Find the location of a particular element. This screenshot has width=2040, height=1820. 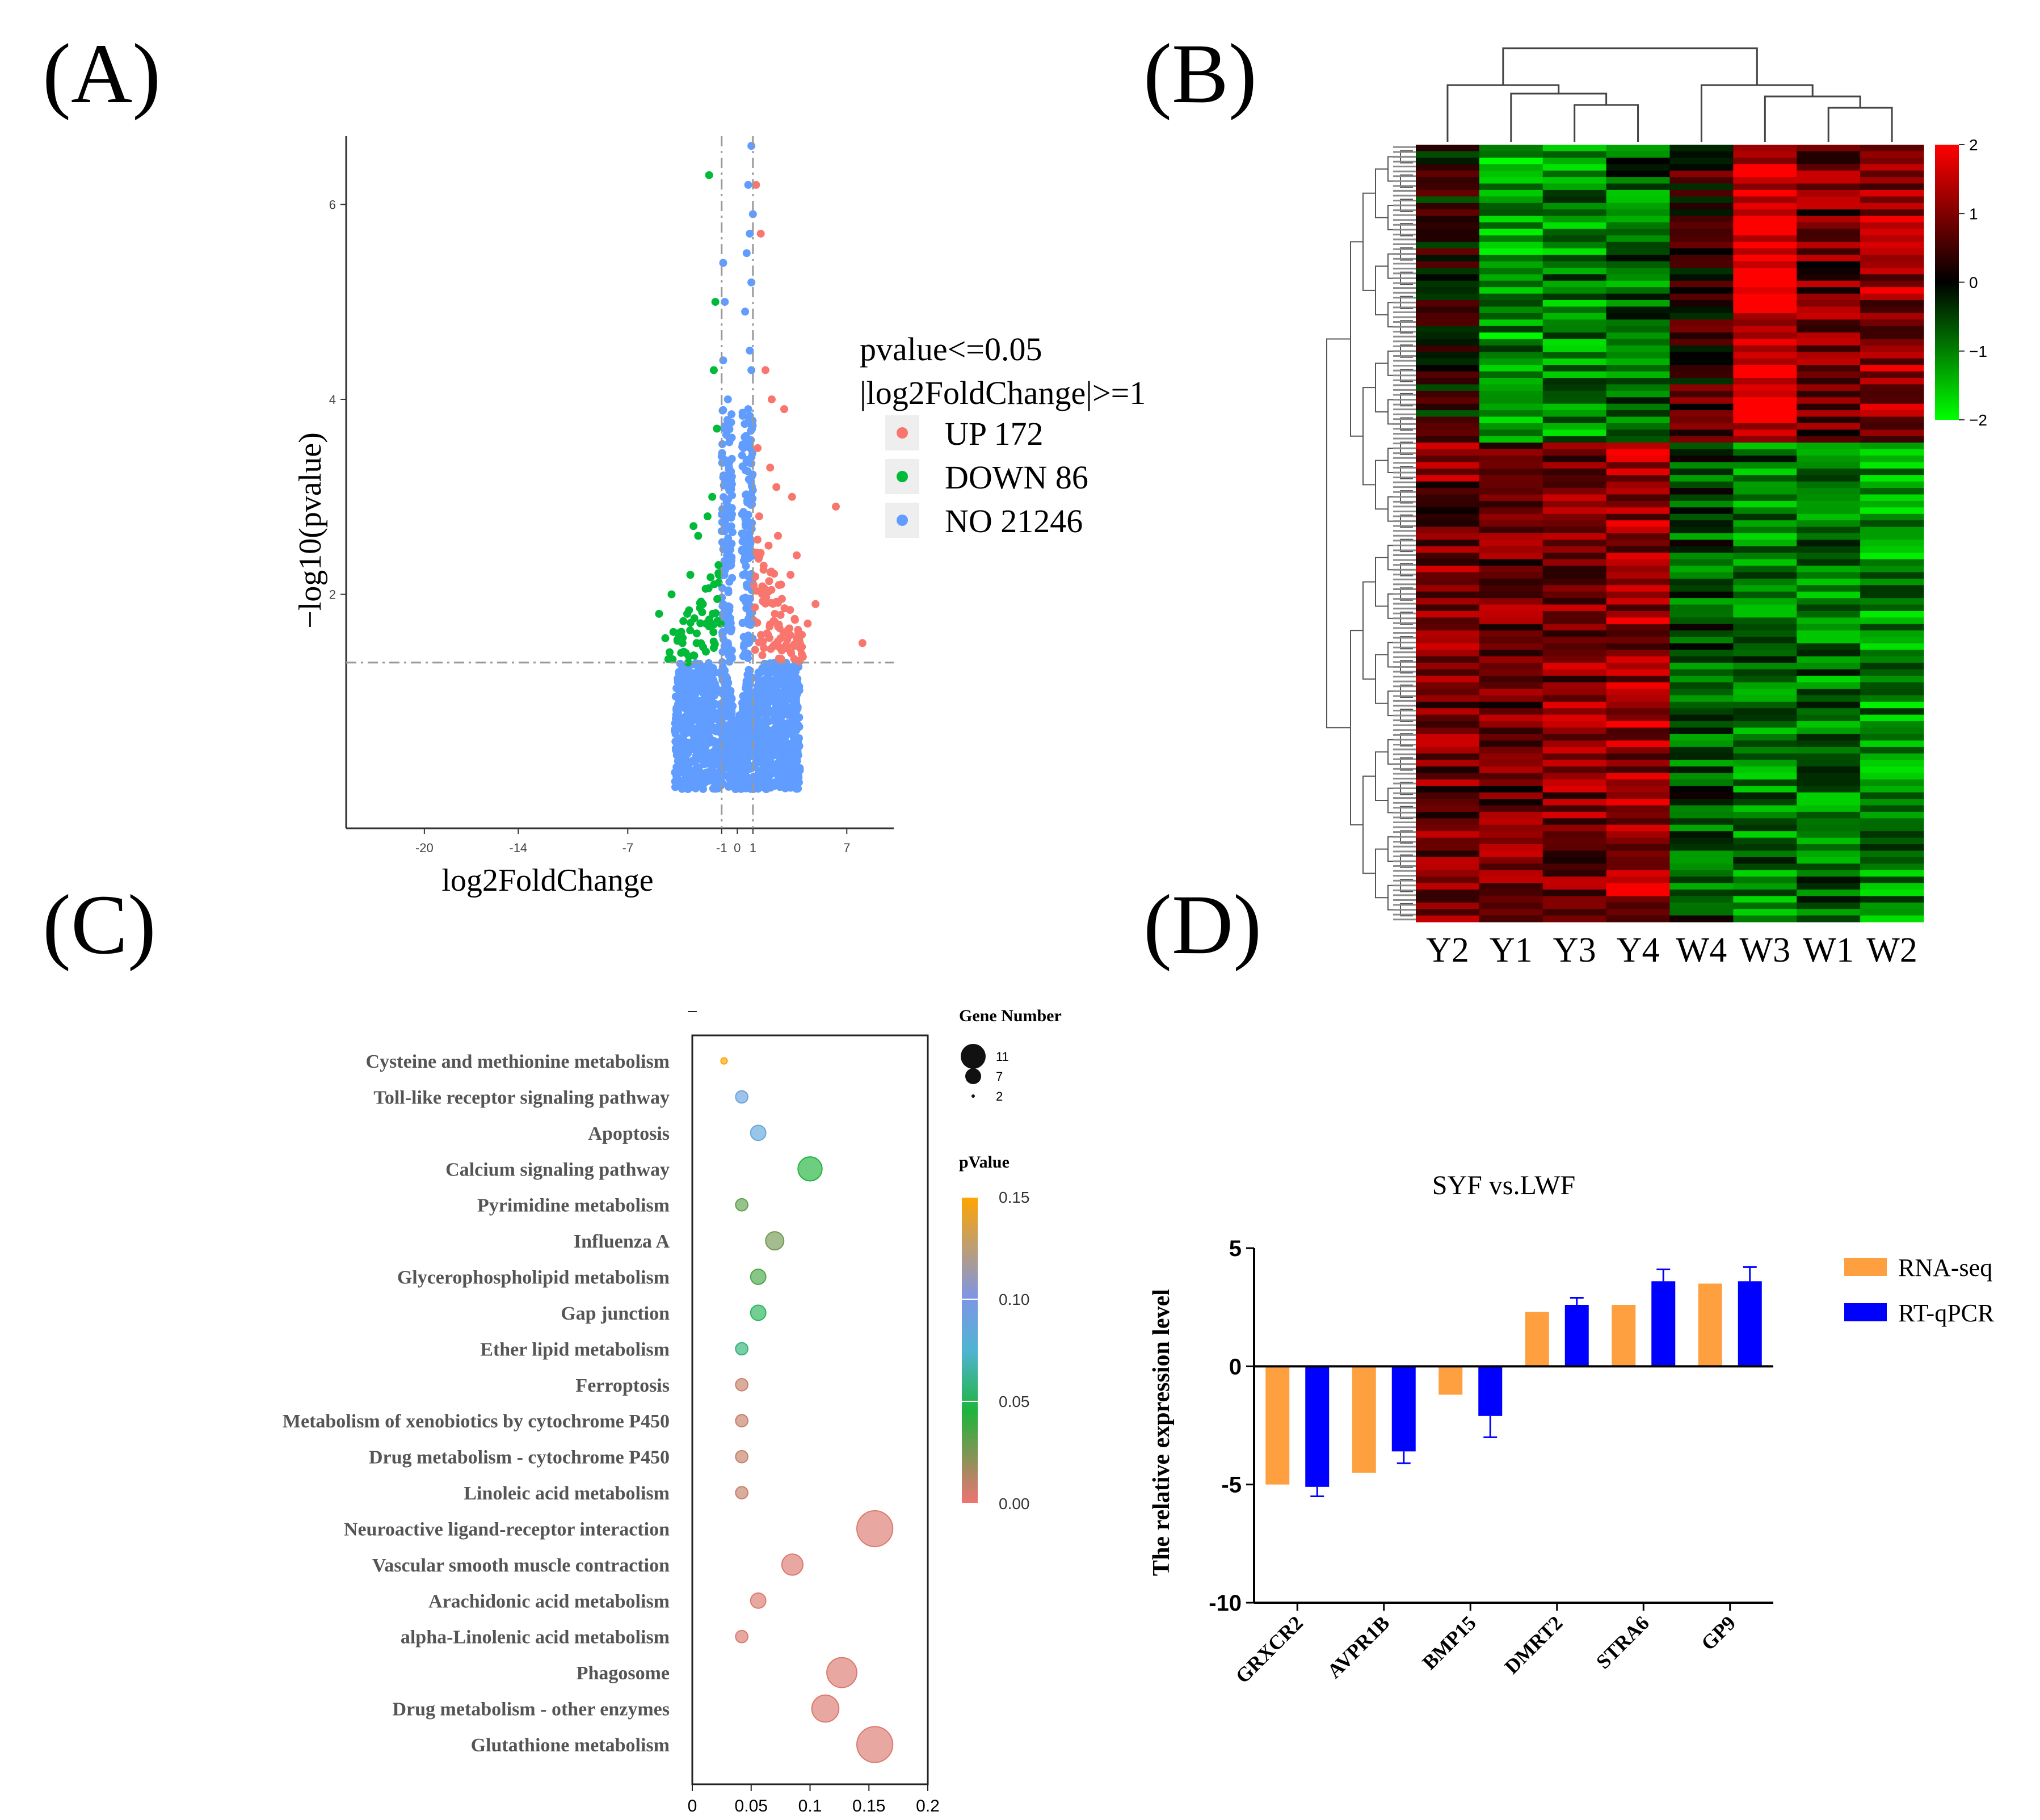

bar-legend-label: RT-qPCR is located at coordinates (1946, 1313).